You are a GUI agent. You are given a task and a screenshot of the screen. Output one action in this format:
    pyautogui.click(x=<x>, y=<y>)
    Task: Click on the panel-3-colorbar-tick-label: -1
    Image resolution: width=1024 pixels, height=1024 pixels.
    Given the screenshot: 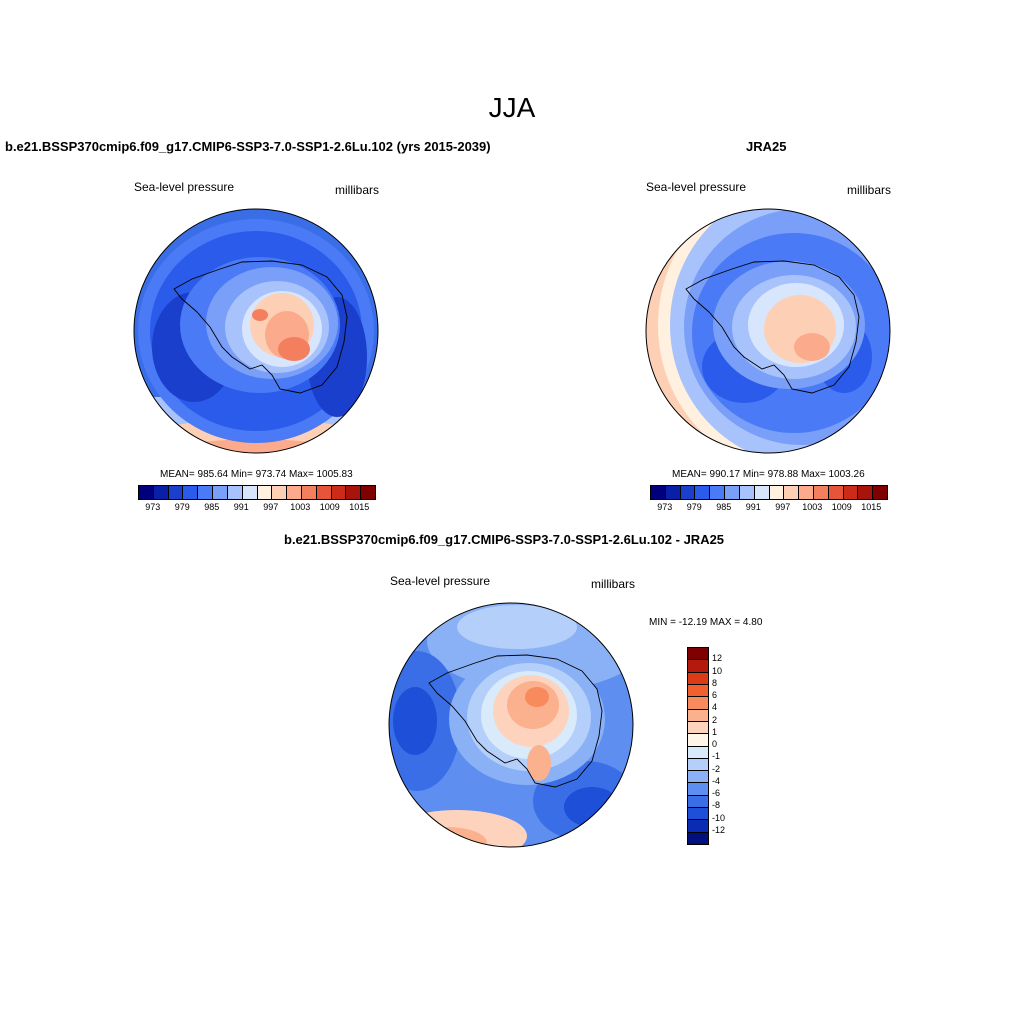 What is the action you would take?
    pyautogui.click(x=716, y=756)
    